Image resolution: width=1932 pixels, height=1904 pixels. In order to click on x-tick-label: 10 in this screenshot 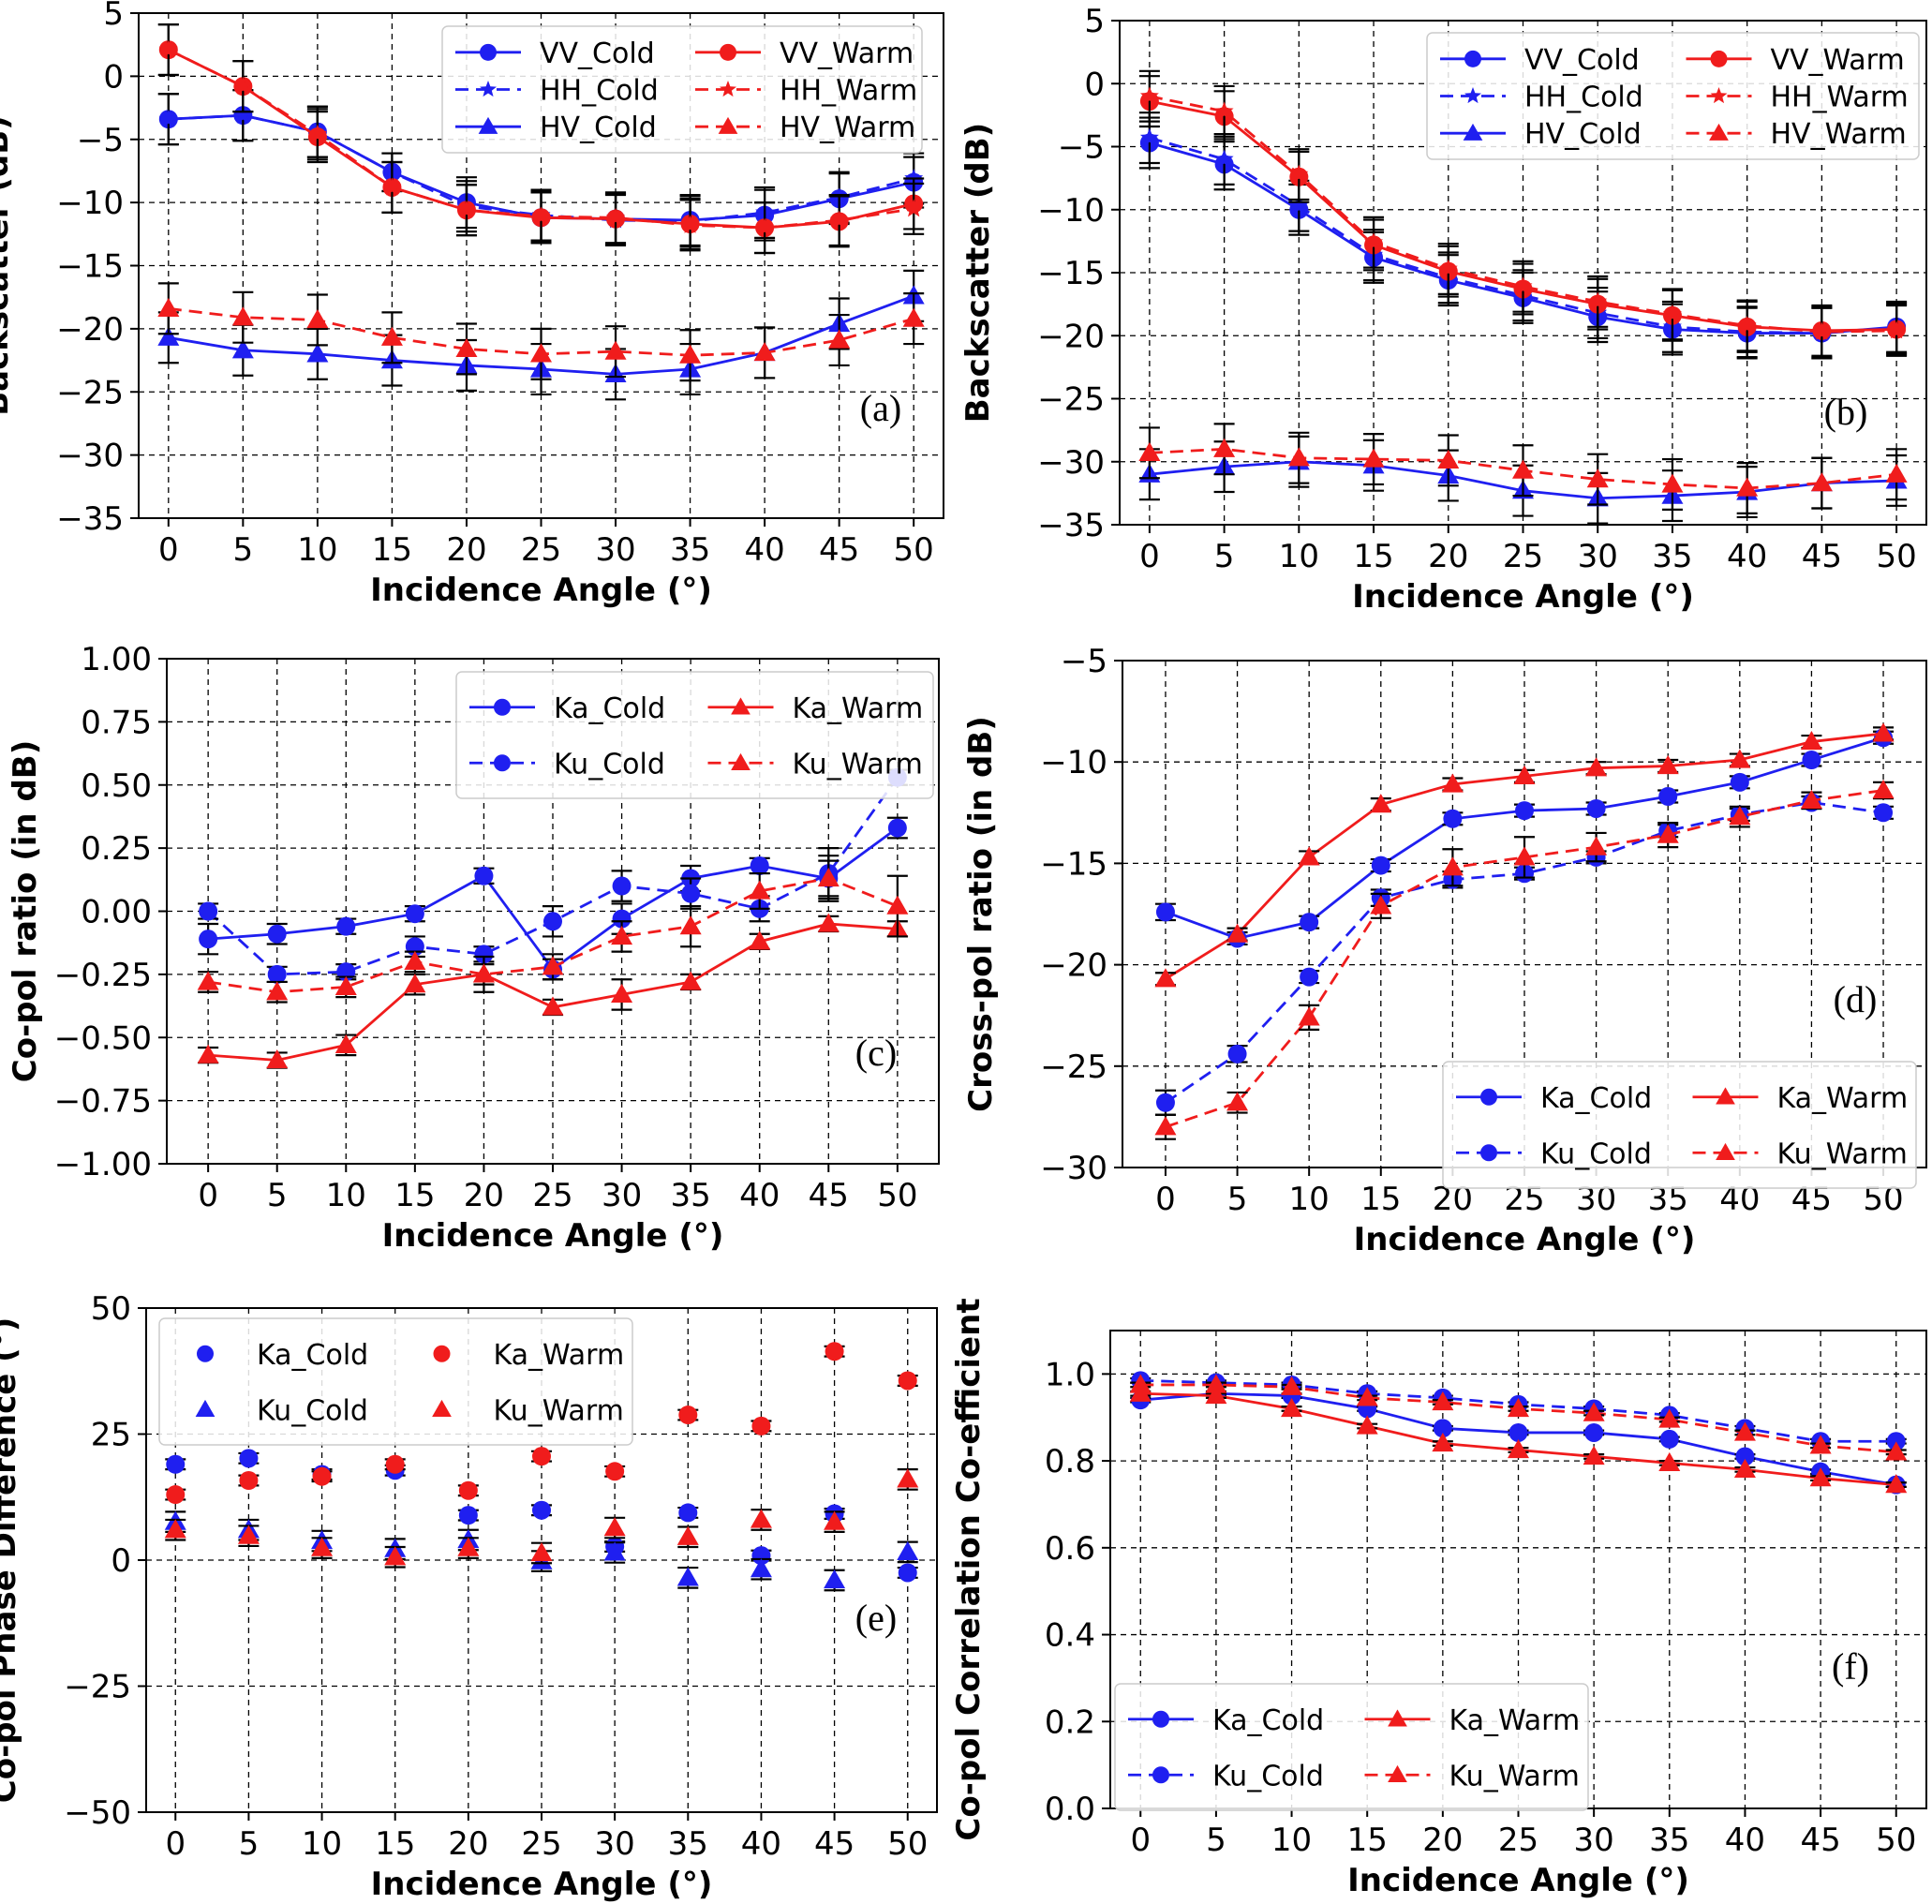, I will do `click(346, 1195)`.